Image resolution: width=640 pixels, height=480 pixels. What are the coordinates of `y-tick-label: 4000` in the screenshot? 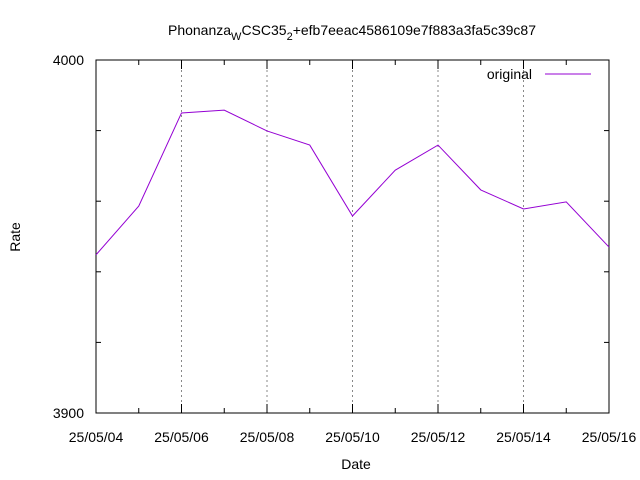 It's located at (68, 60).